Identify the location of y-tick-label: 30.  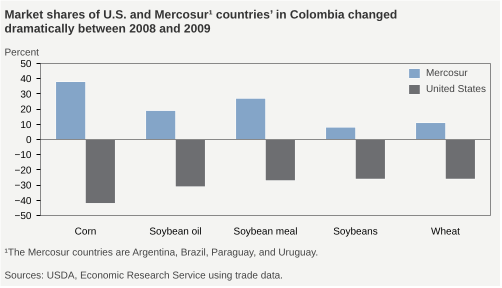
(26, 94).